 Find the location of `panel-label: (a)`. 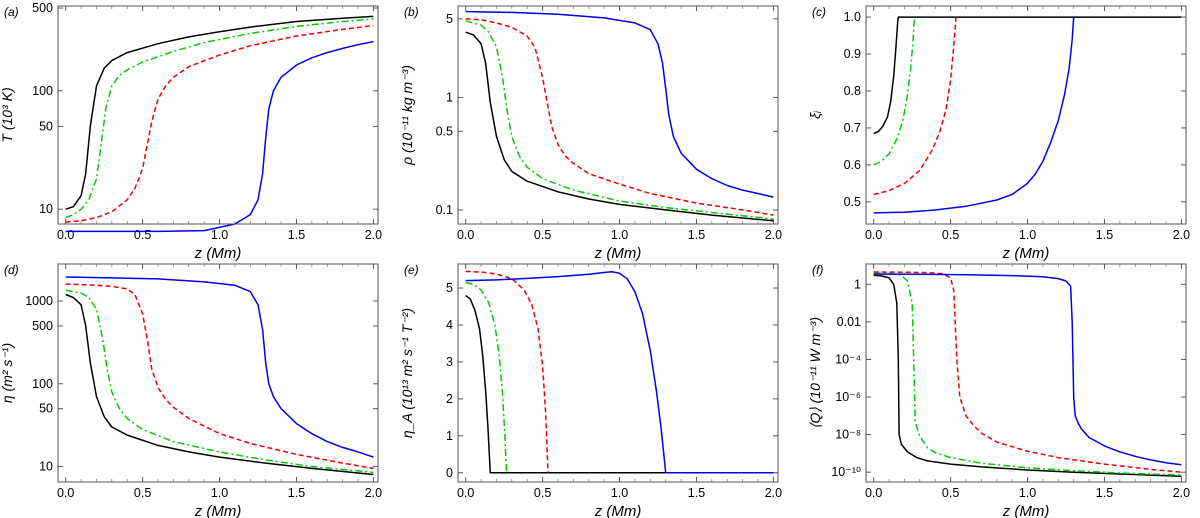

panel-label: (a) is located at coordinates (11, 12).